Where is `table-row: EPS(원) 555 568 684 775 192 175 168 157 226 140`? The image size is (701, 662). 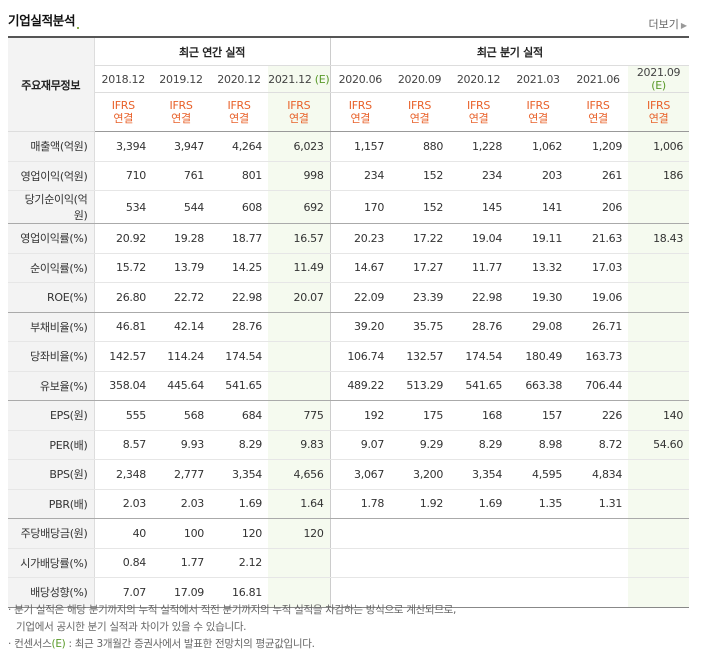
table-row: EPS(원) 555 568 684 775 192 175 168 157 226 140 is located at coordinates (349, 415).